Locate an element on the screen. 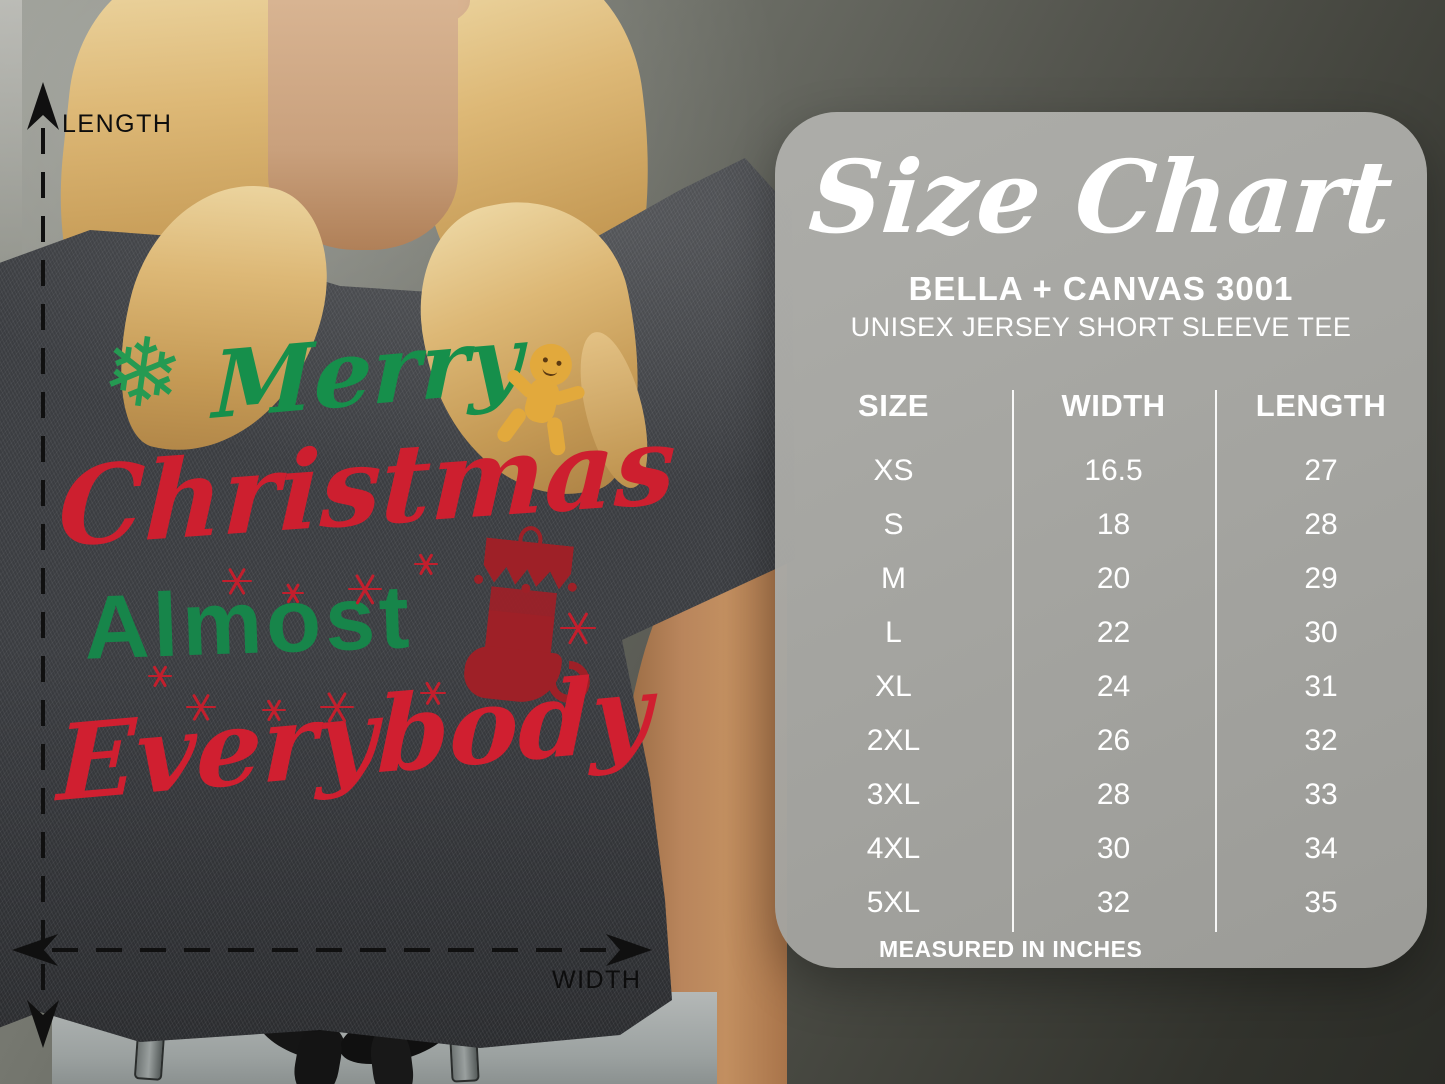 The image size is (1445, 1084). cell-size: S is located at coordinates (893, 524).